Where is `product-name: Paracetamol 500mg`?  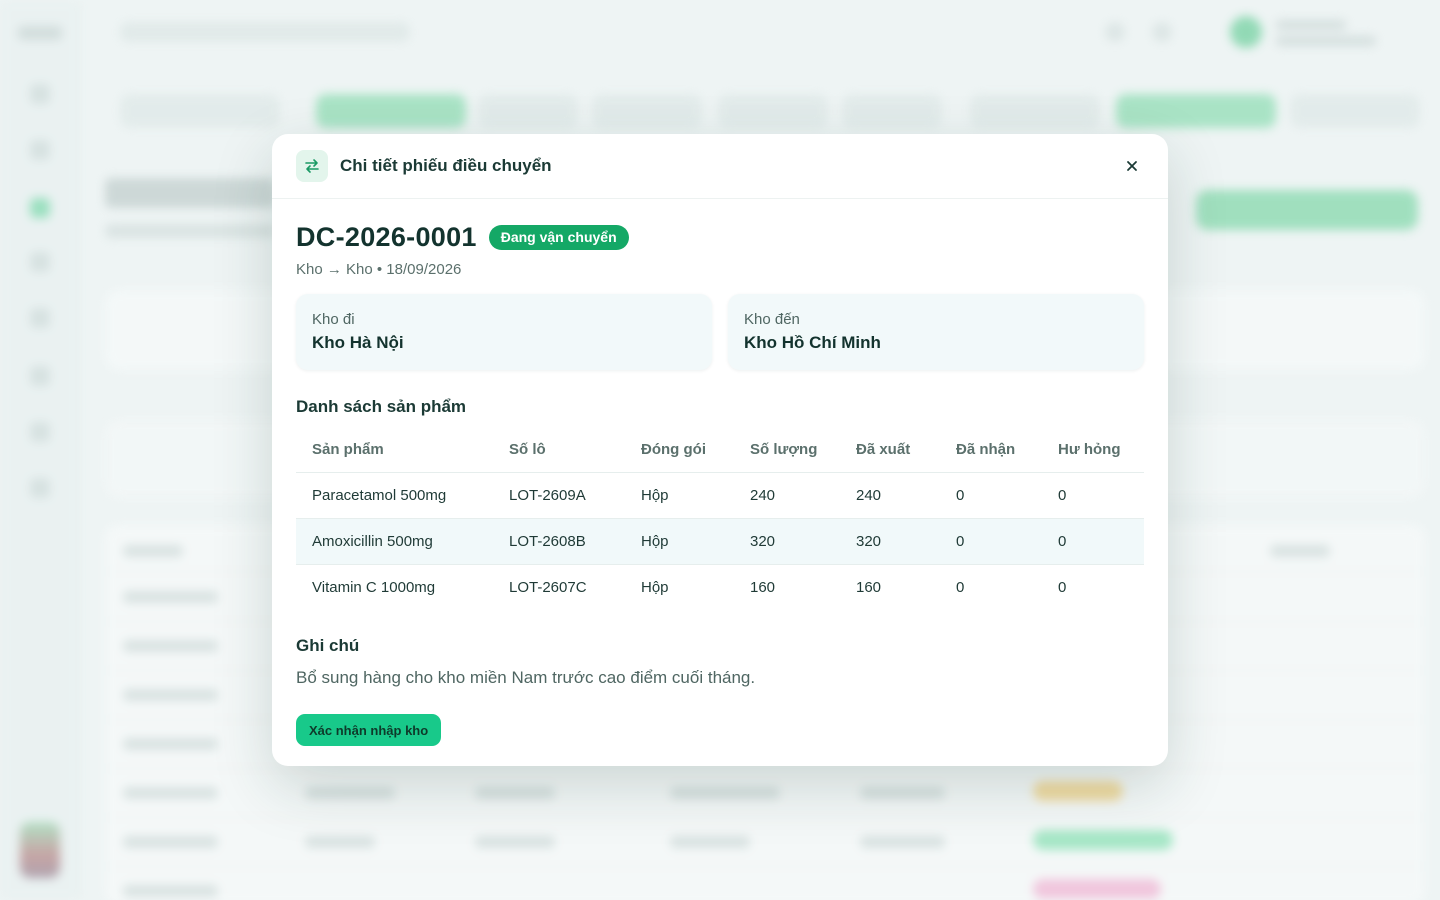
product-name: Paracetamol 500mg is located at coordinates (394, 495).